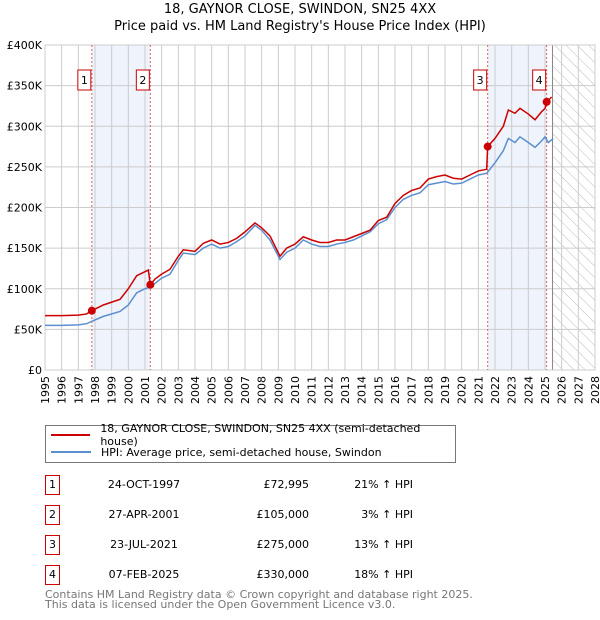 The width and height of the screenshot is (600, 620). What do you see at coordinates (144, 514) in the screenshot?
I see `sale-date: 27-APR-2001` at bounding box center [144, 514].